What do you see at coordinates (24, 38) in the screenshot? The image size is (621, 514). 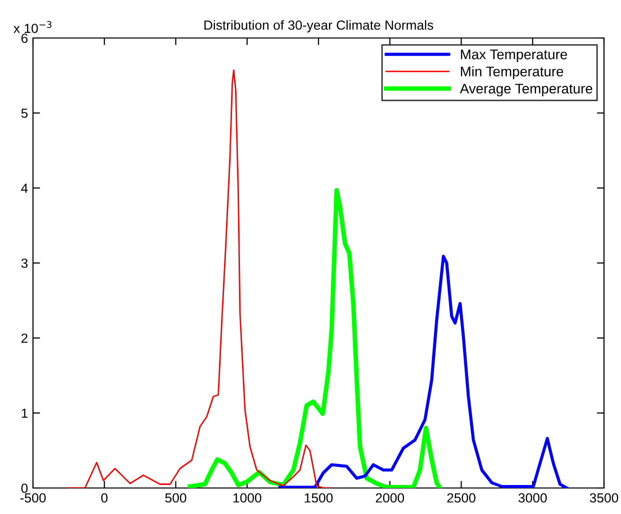 I see `y-tick-label: 6` at bounding box center [24, 38].